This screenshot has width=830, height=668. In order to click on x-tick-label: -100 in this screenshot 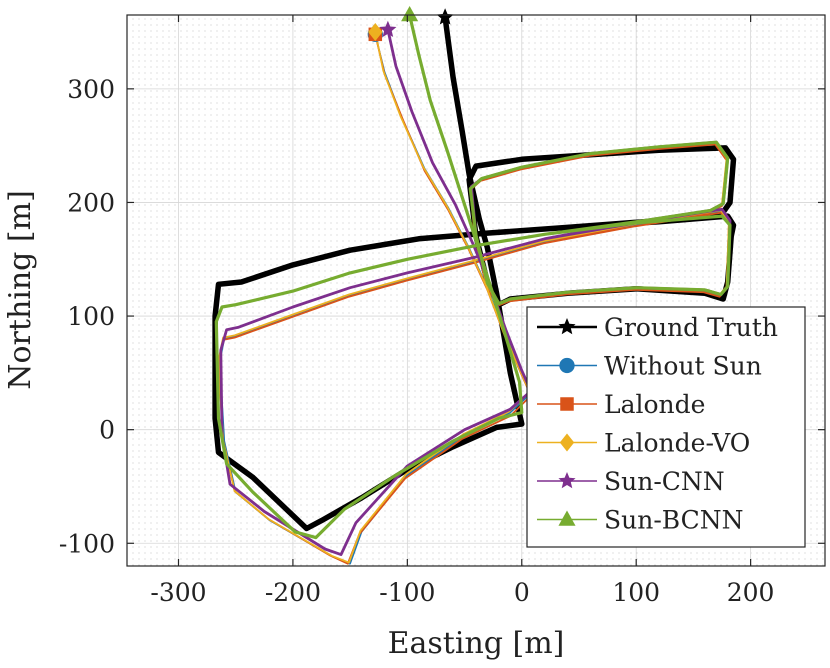, I will do `click(407, 592)`.